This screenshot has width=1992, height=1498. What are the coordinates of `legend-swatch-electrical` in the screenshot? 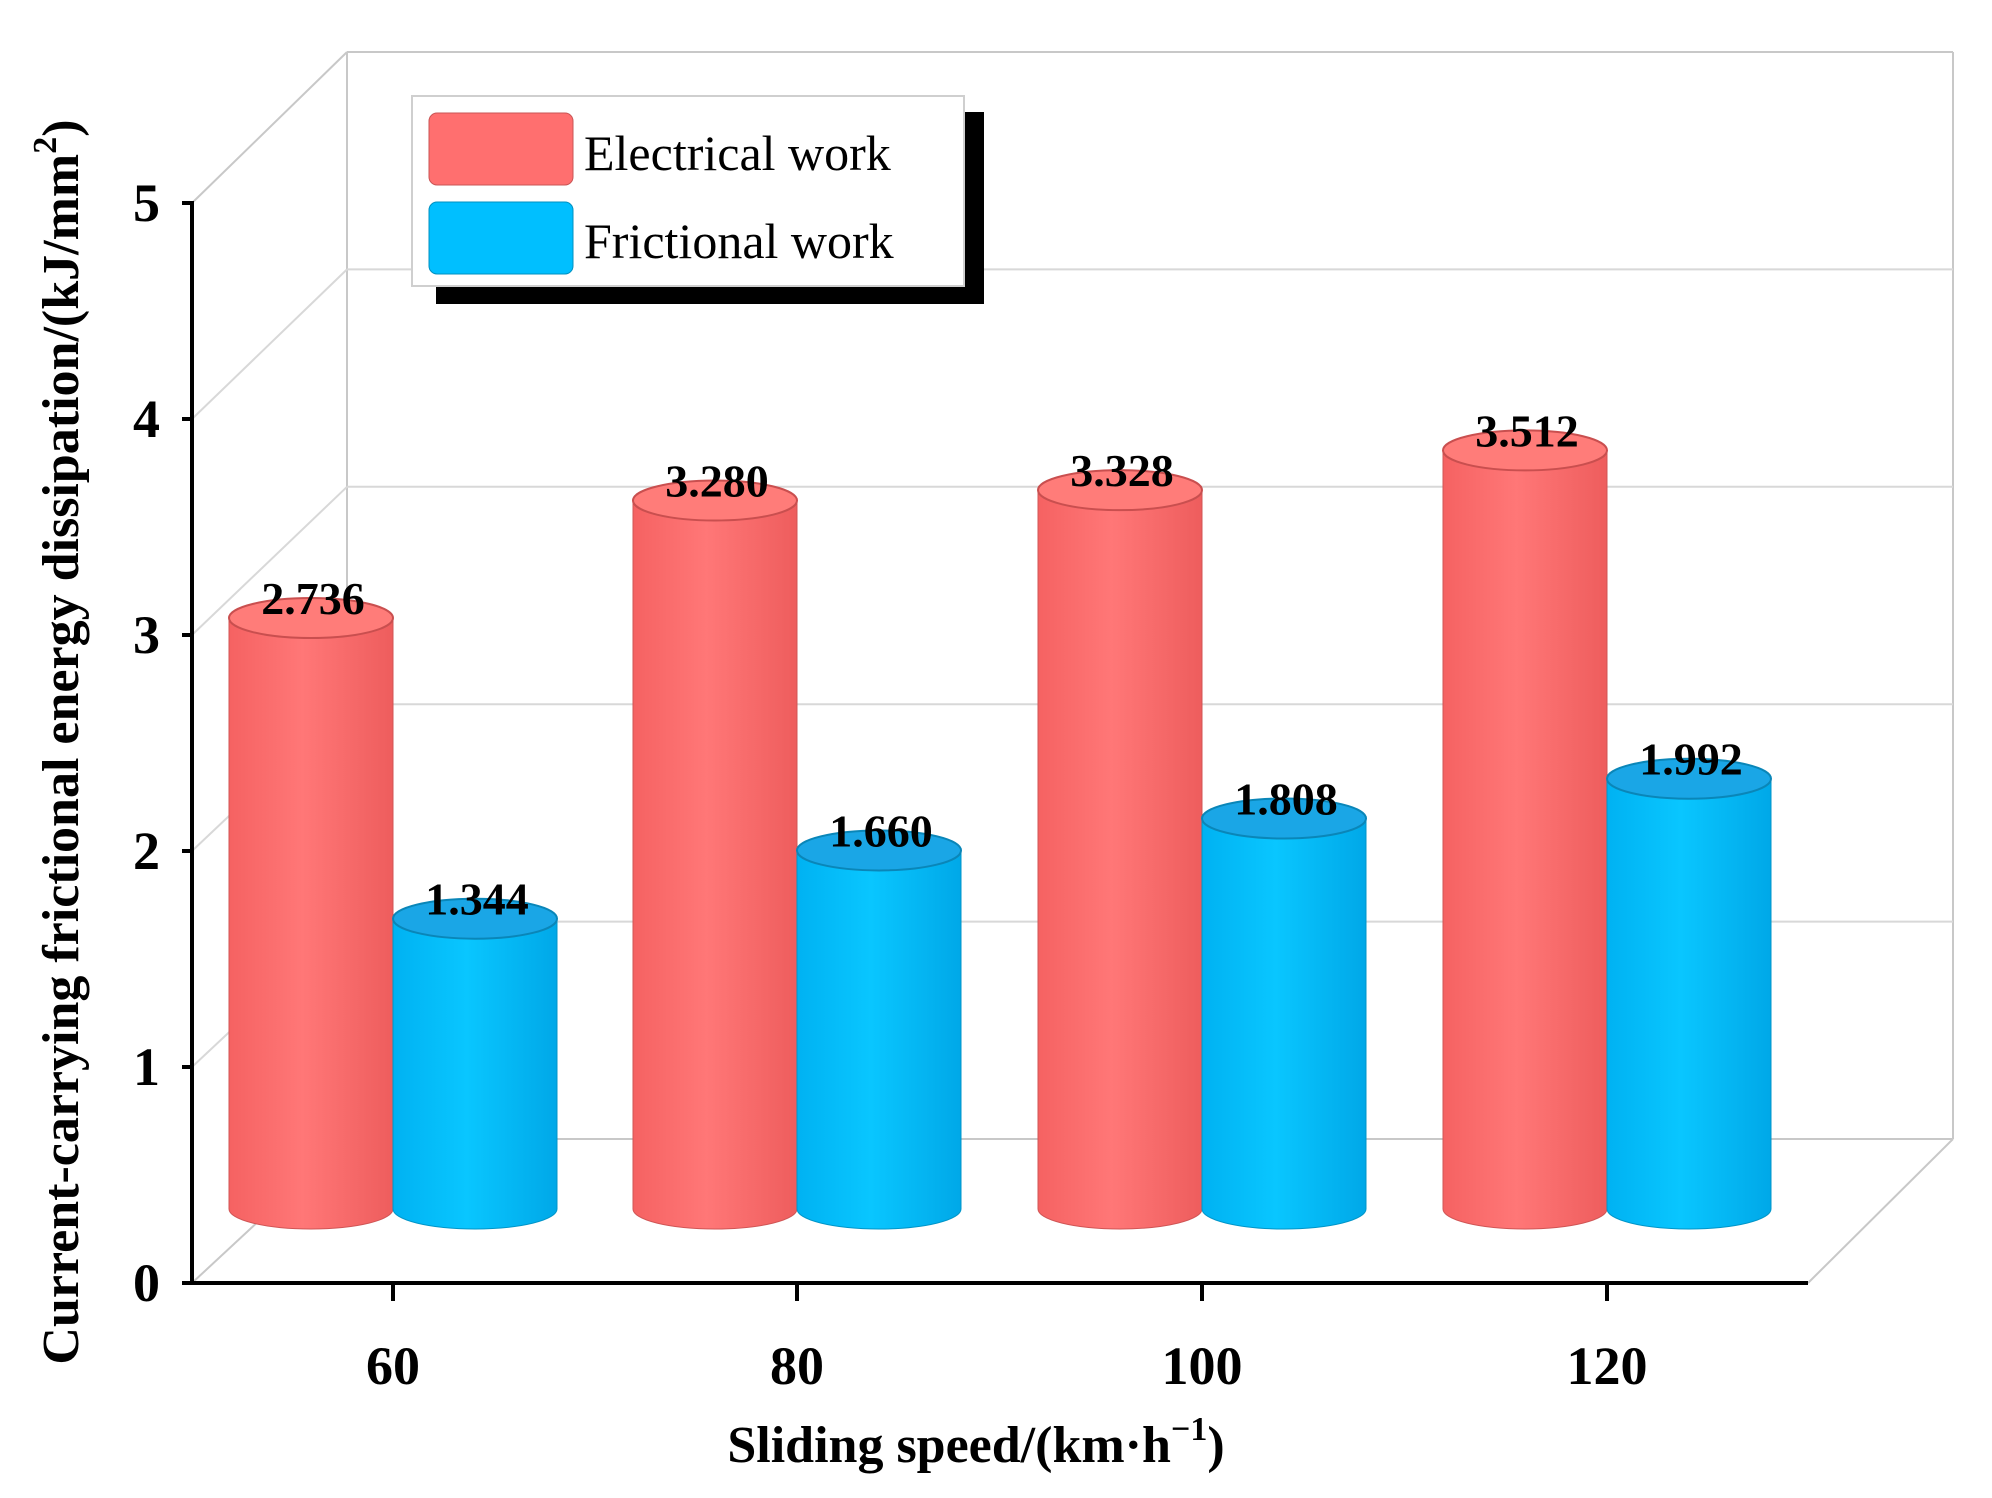 It's located at (501, 149).